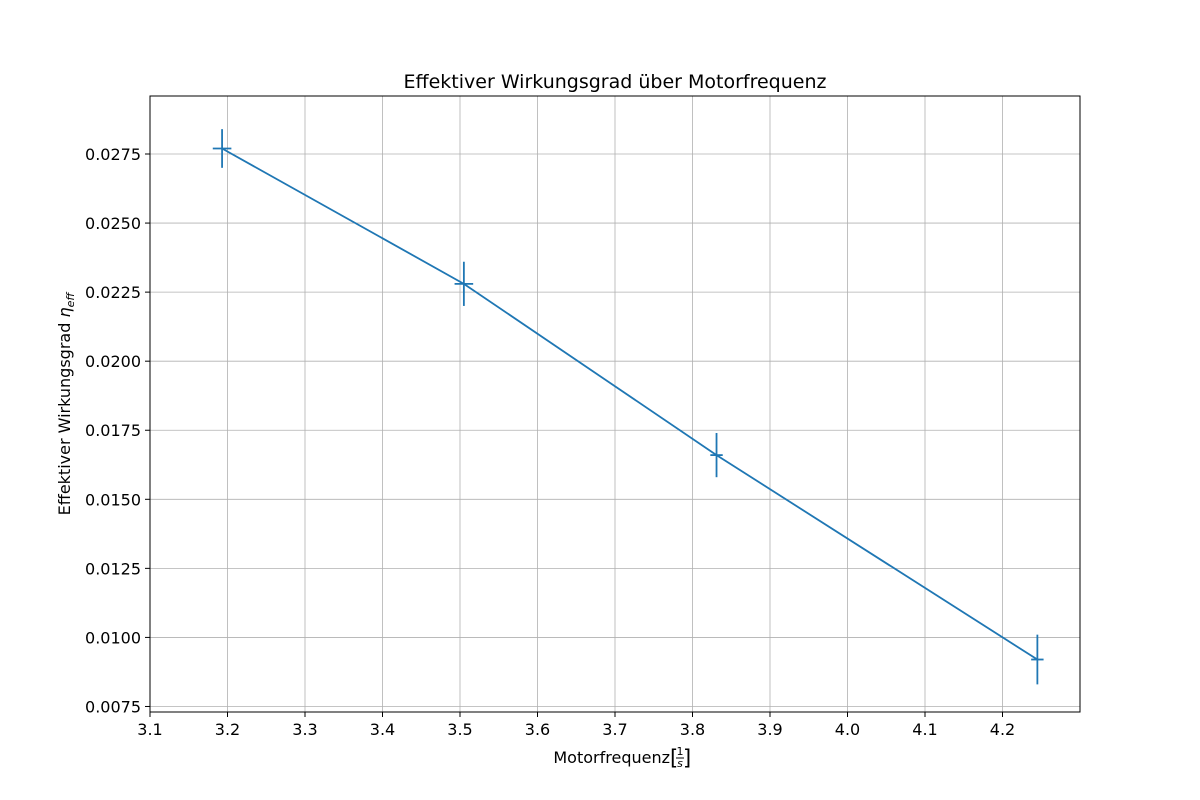 The height and width of the screenshot is (800, 1200). What do you see at coordinates (113, 292) in the screenshot?
I see `y-tick-label: 0.0225` at bounding box center [113, 292].